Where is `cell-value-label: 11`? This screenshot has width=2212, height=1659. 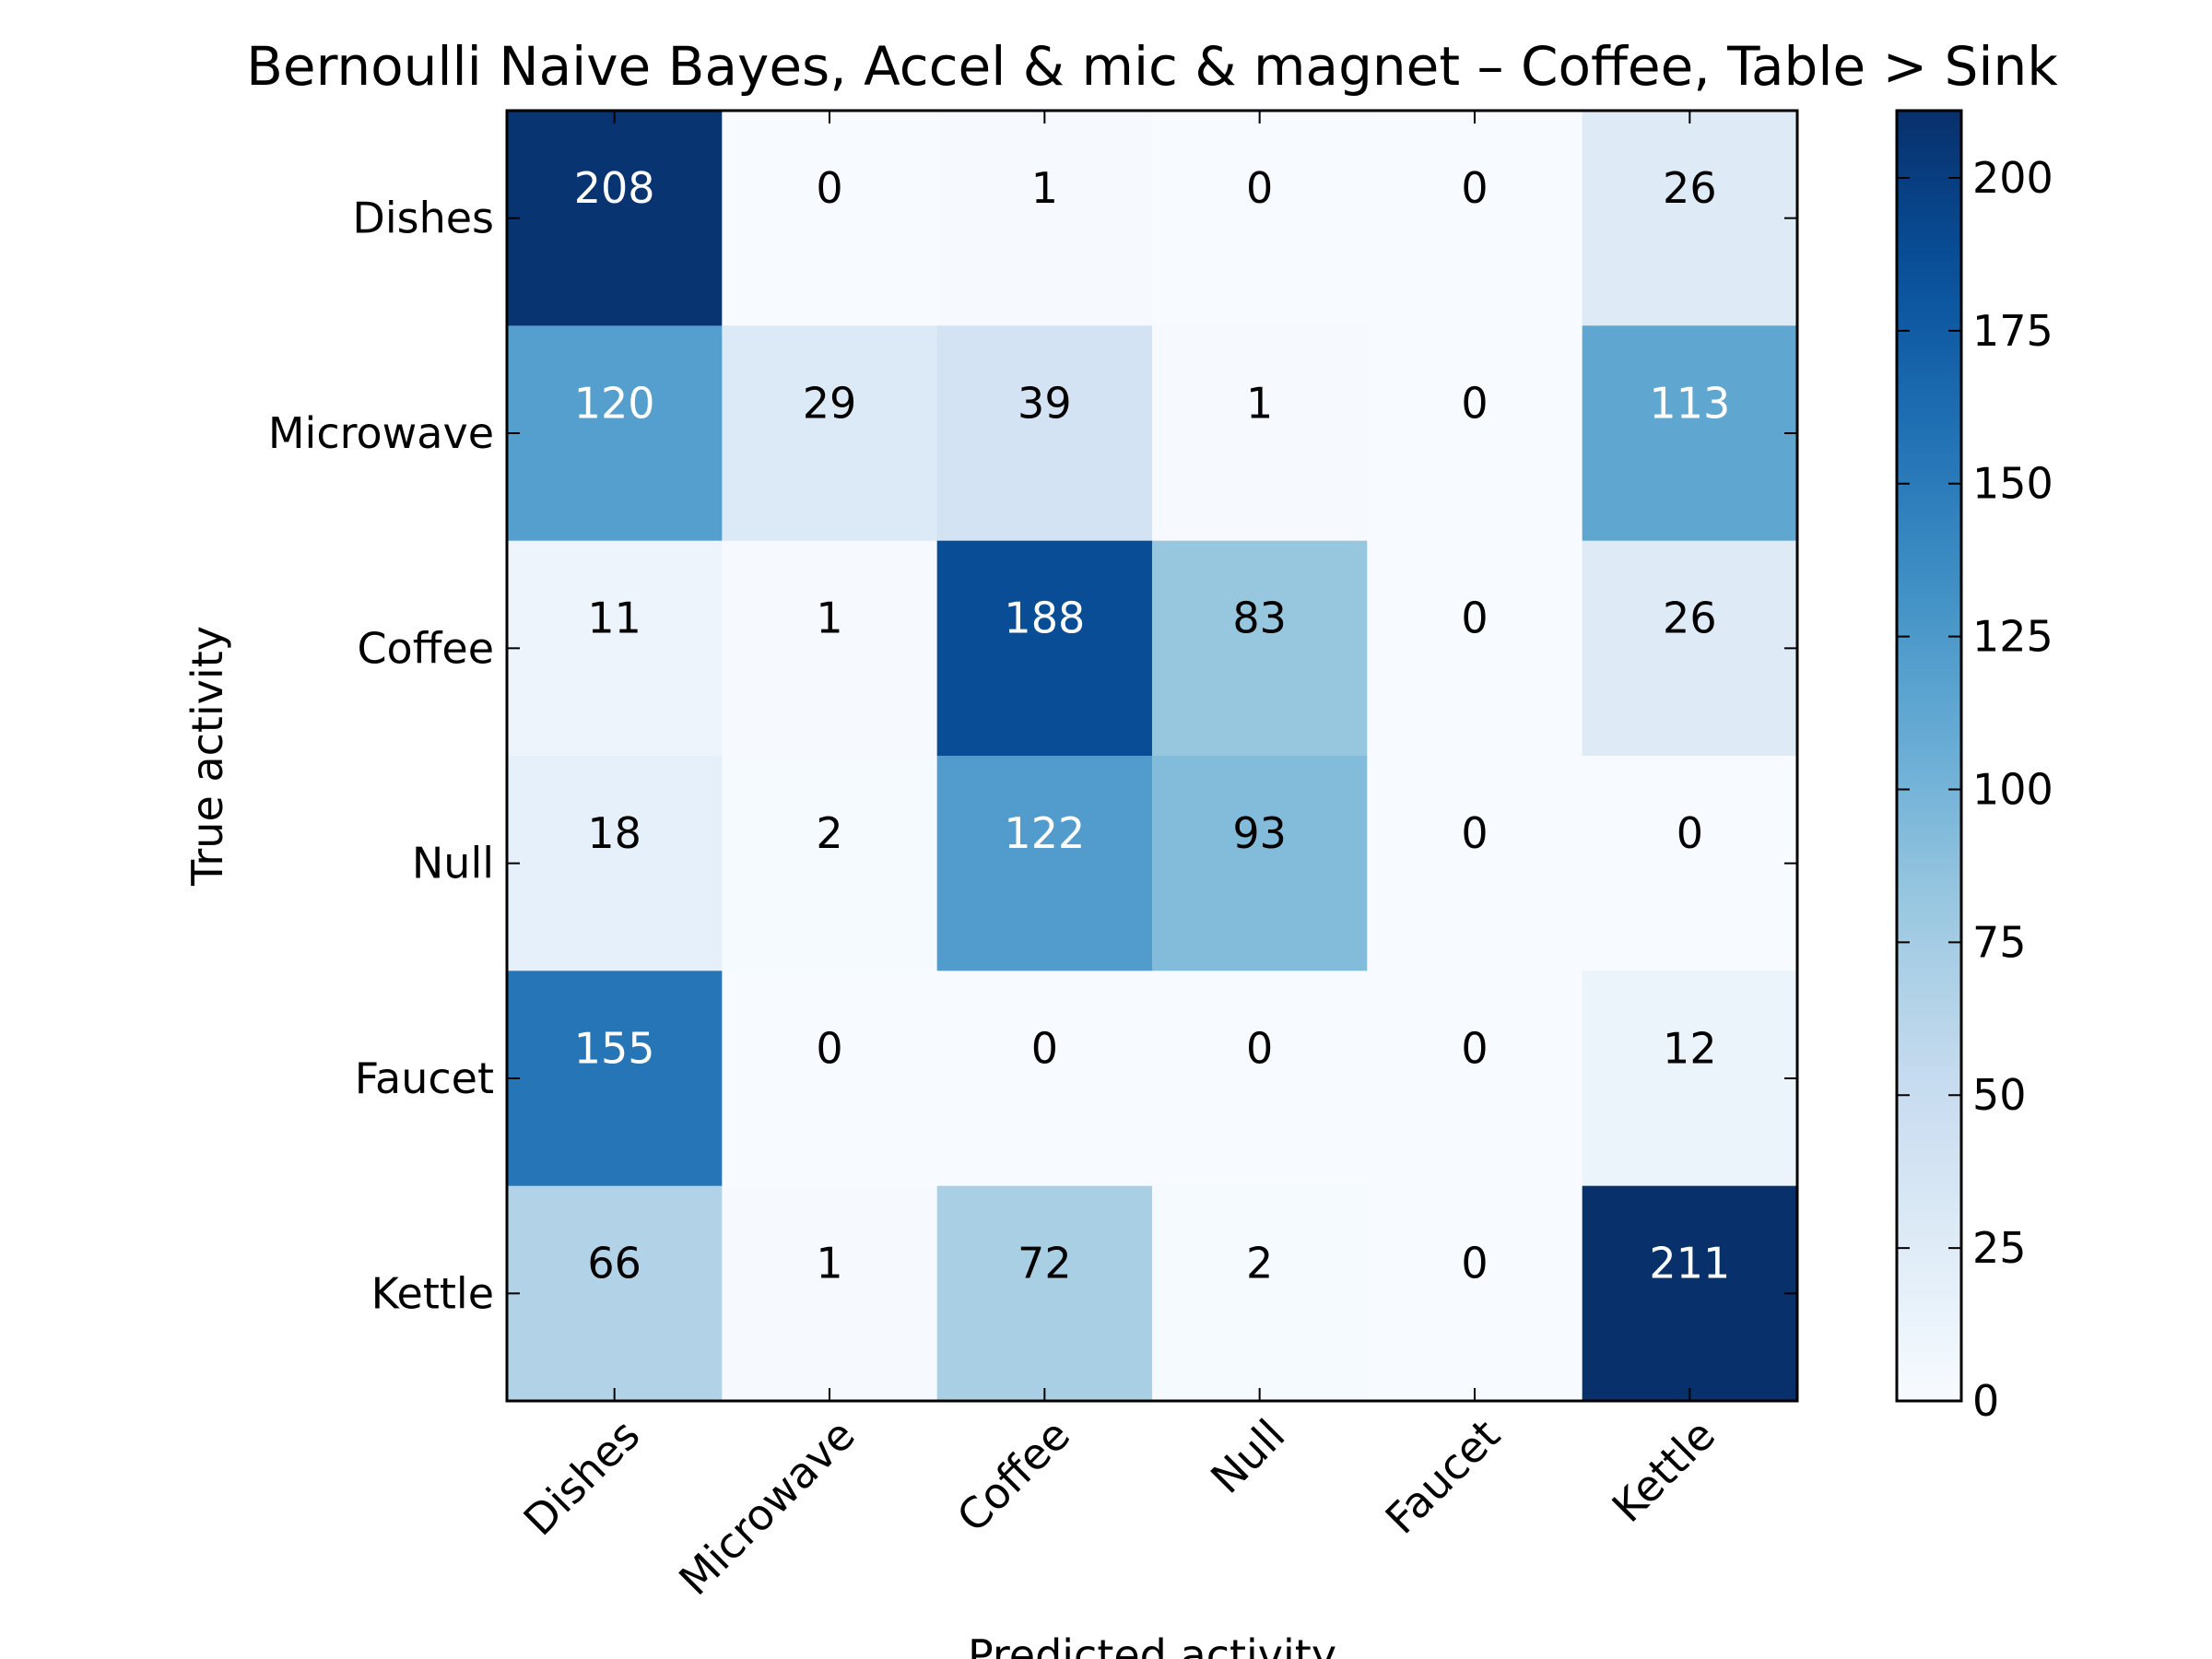 cell-value-label: 11 is located at coordinates (614, 618).